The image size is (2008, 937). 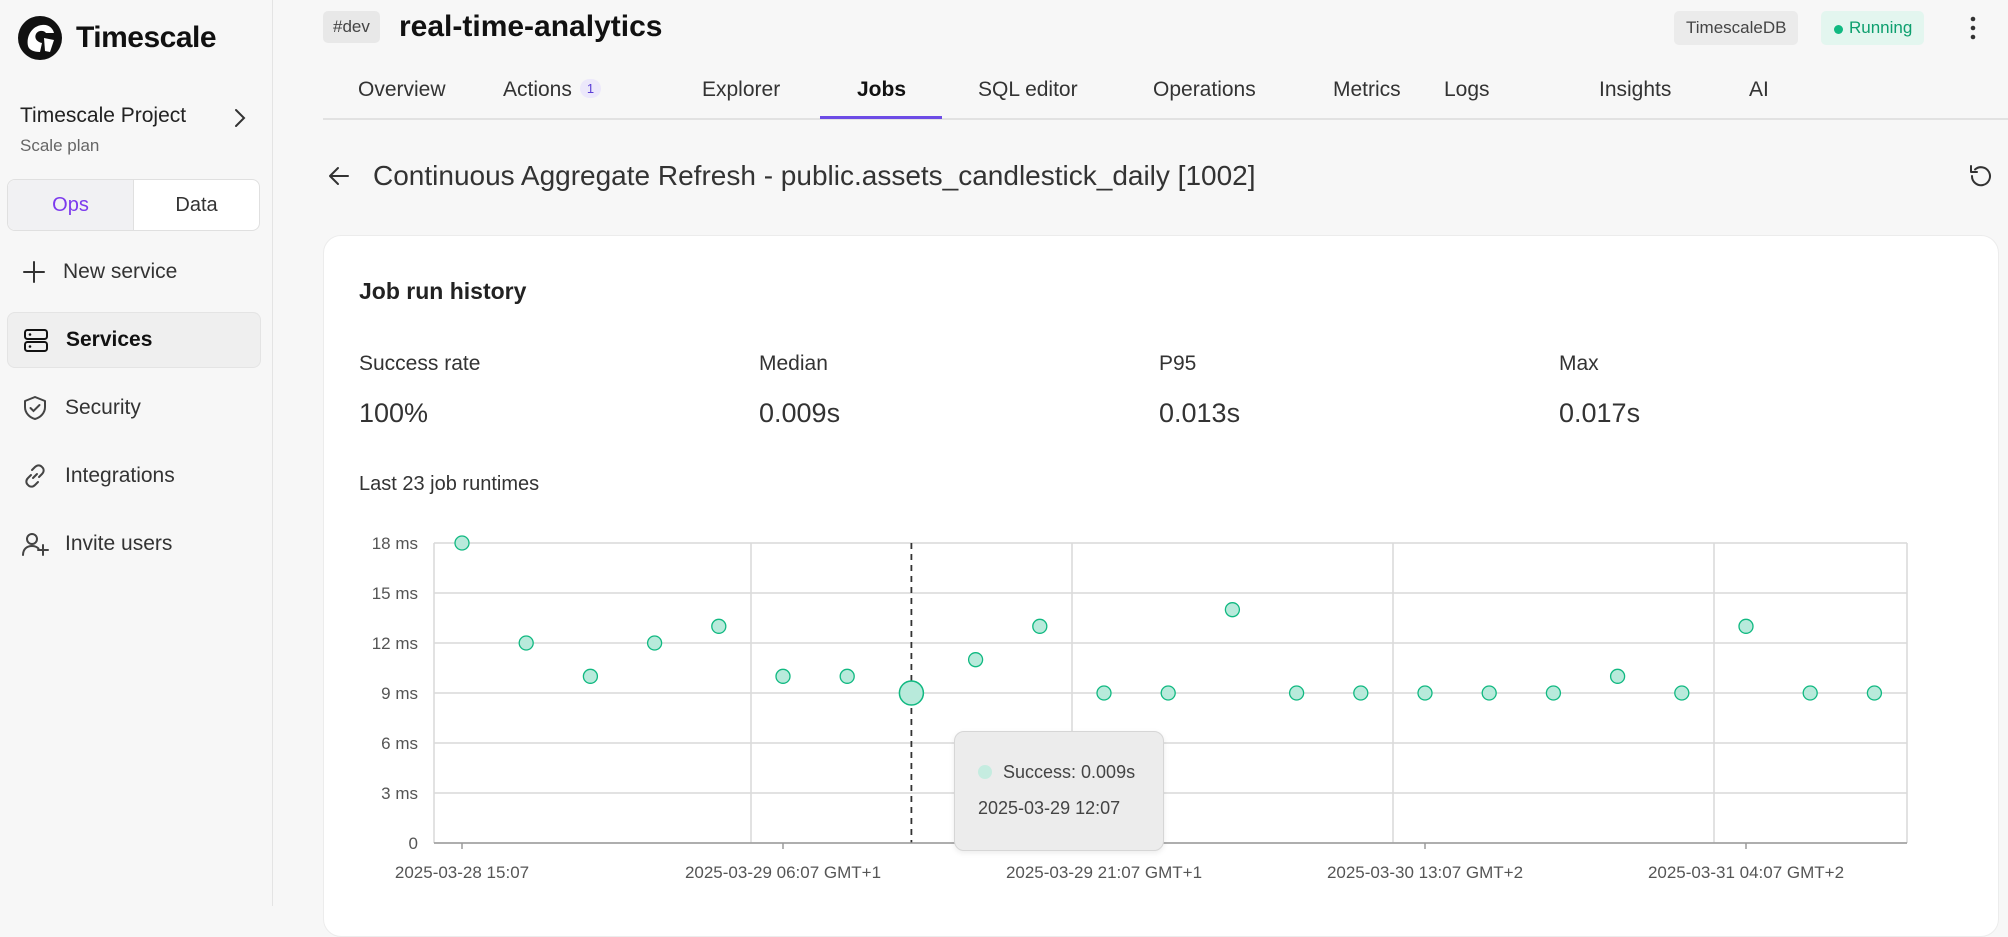 What do you see at coordinates (36, 340) in the screenshot?
I see `services-icon` at bounding box center [36, 340].